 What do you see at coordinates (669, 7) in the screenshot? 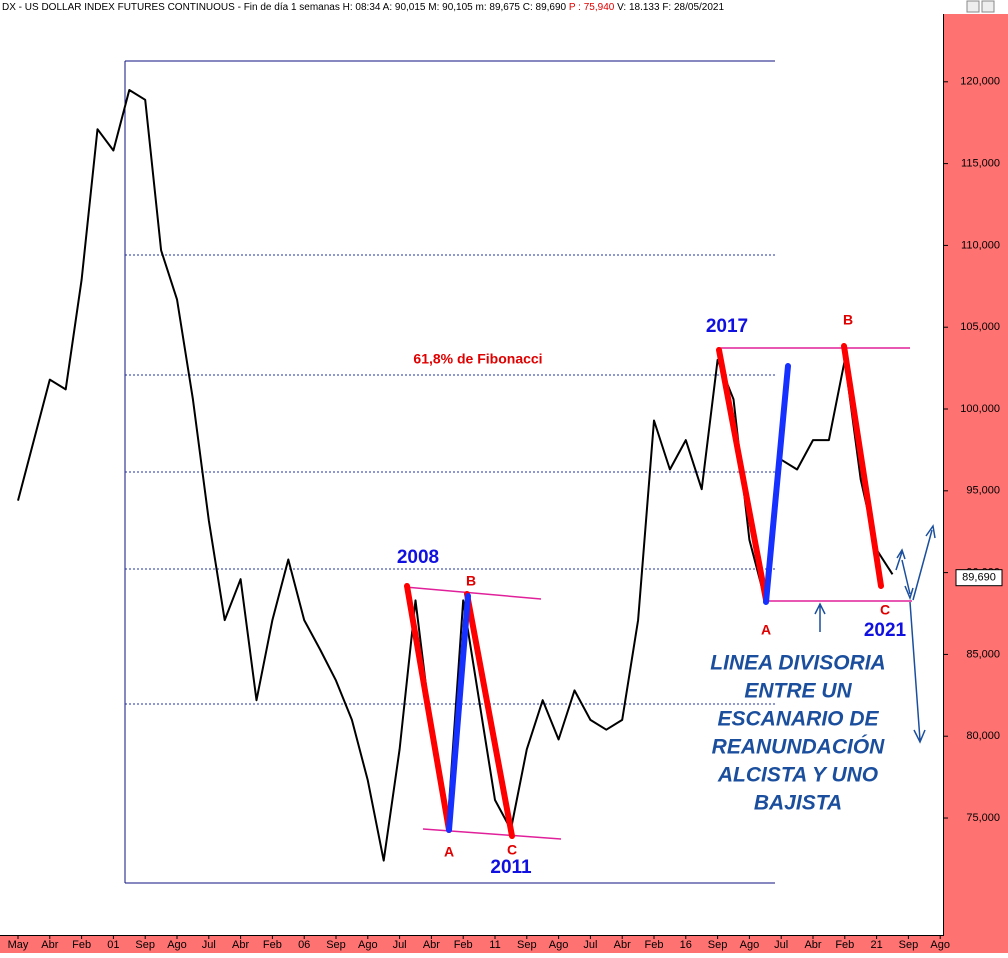
I see `header-part: V: 18.133 F: 28/05/2021` at bounding box center [669, 7].